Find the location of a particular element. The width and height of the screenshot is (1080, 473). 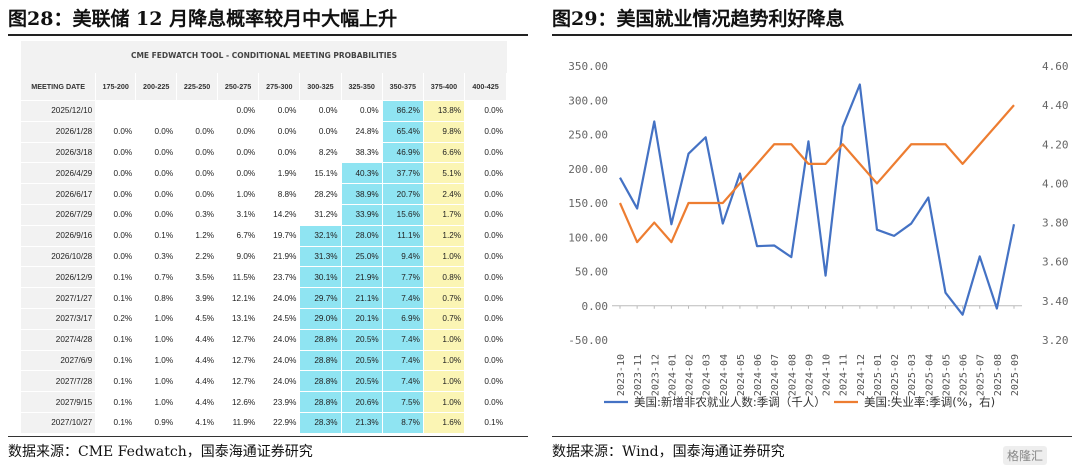

watermark-logo: 格隆汇 is located at coordinates (1025, 455).